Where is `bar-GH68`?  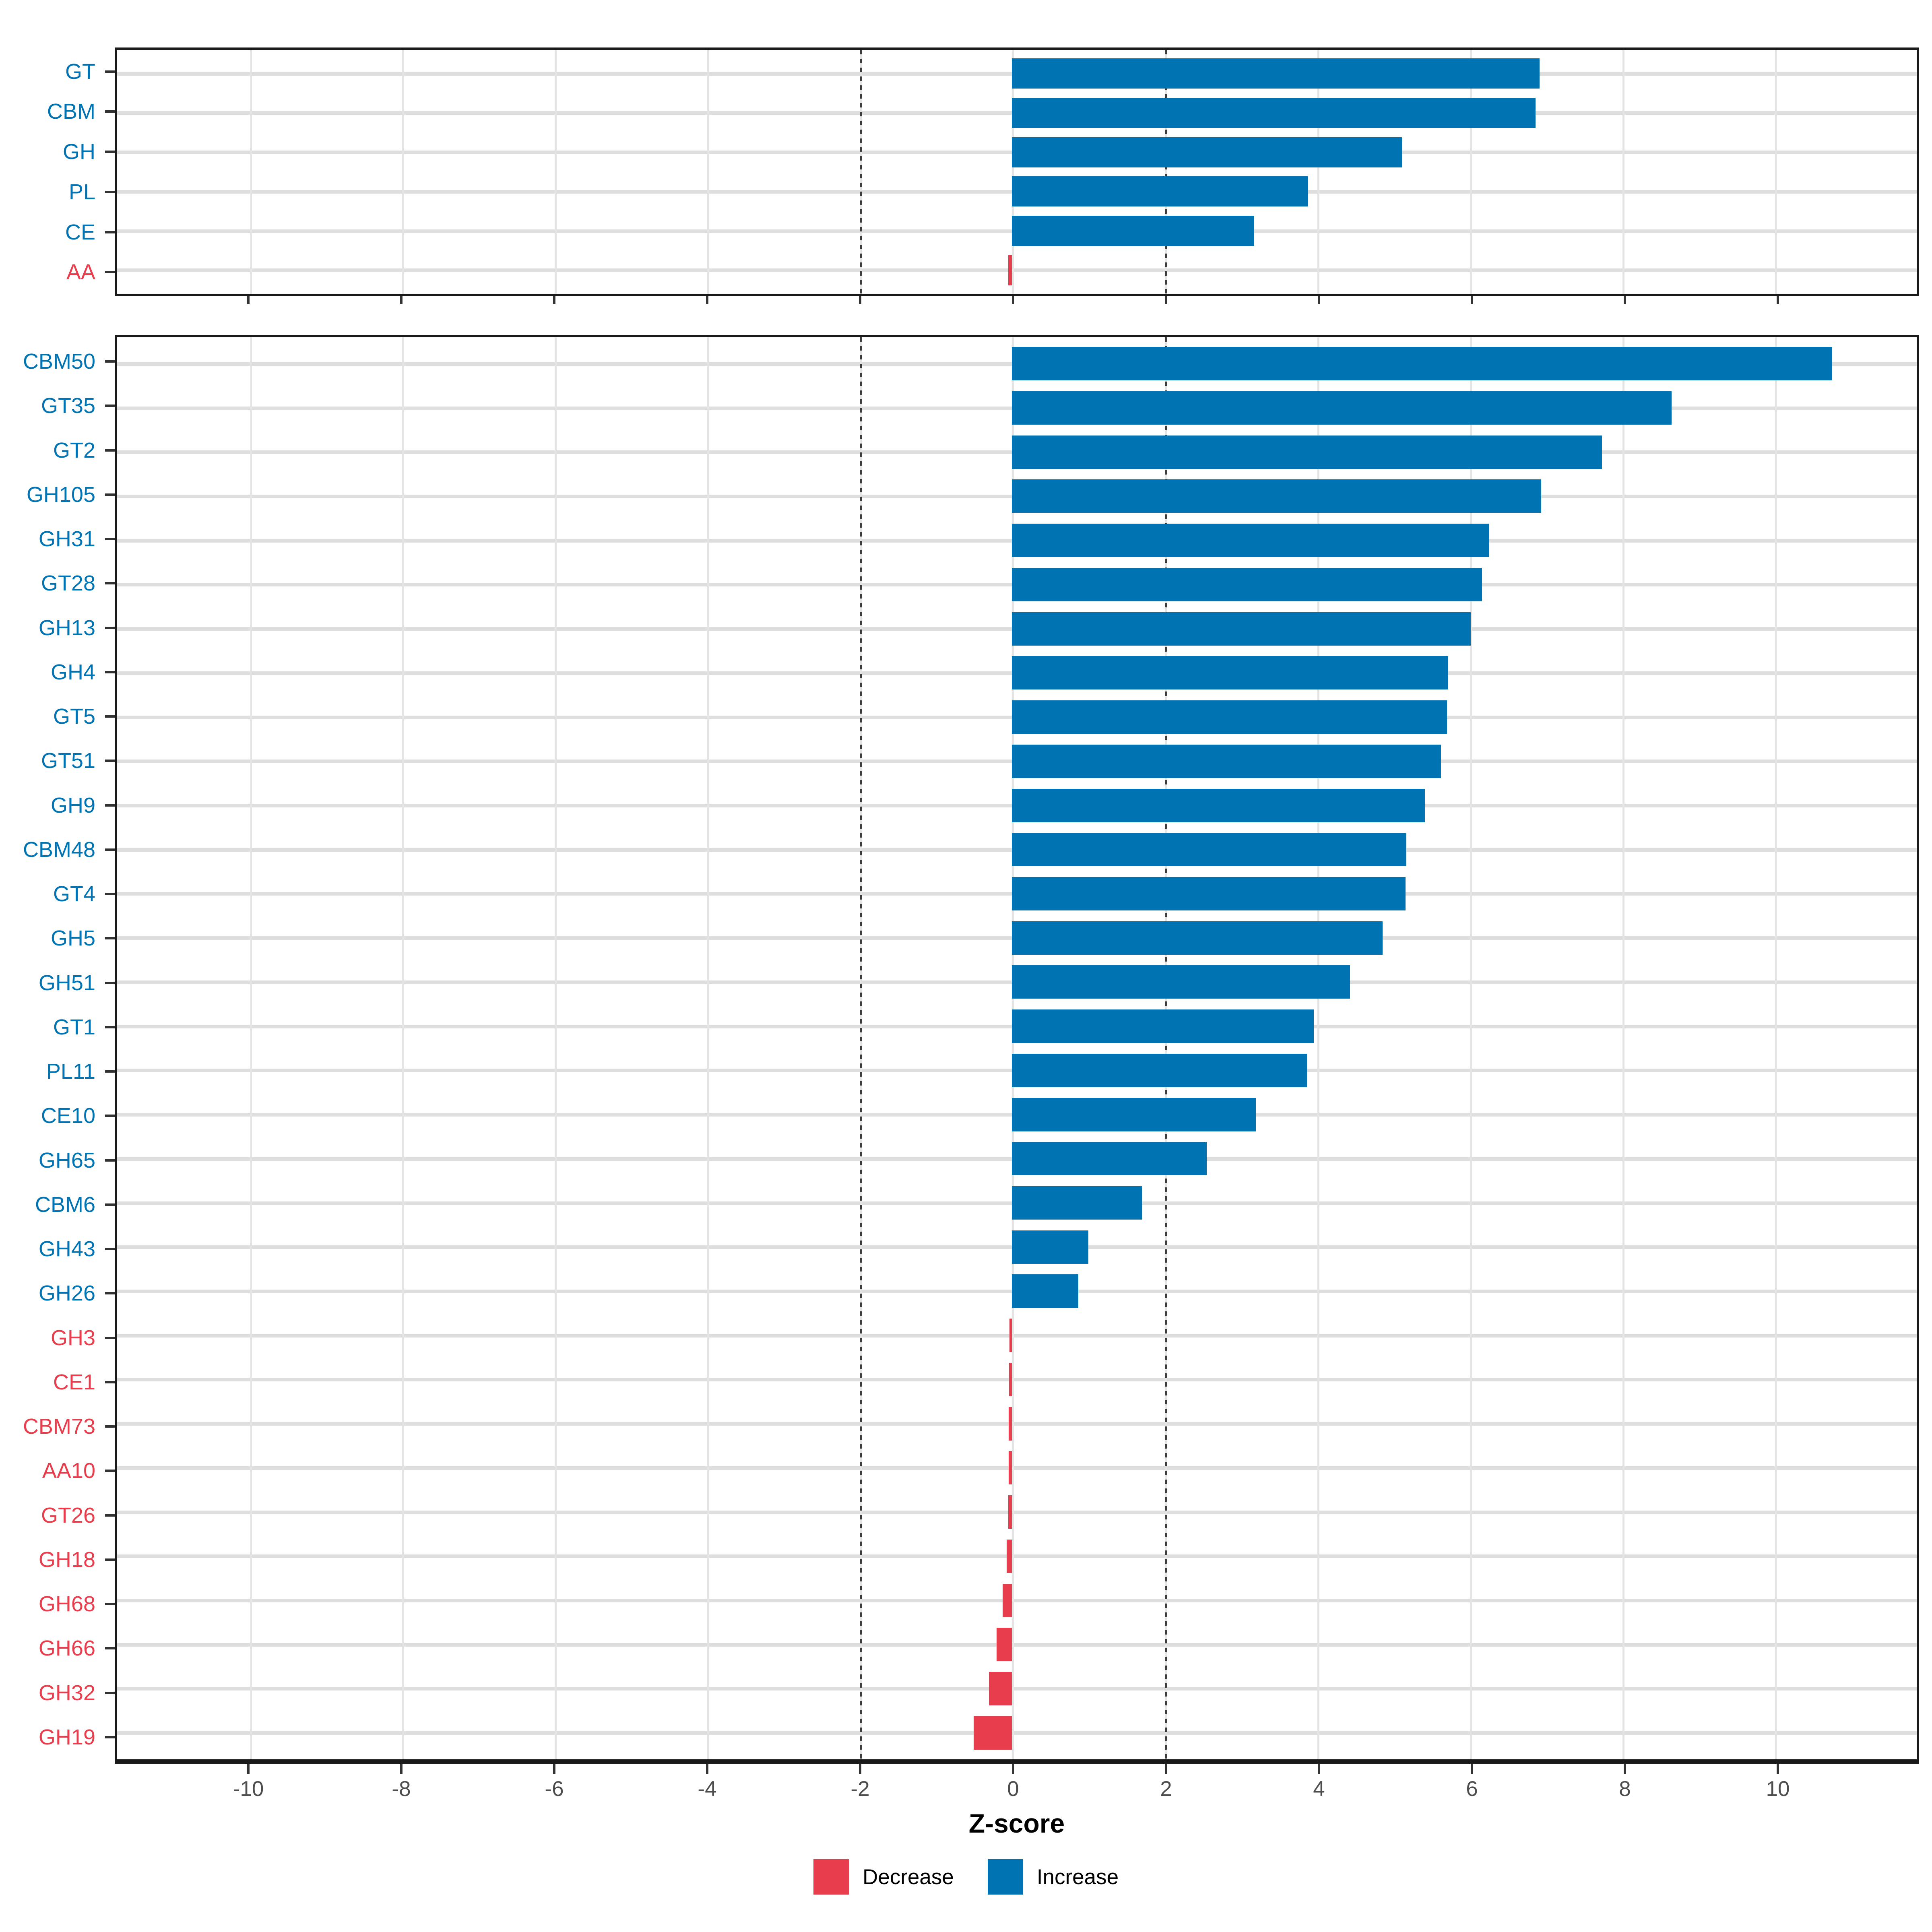
bar-GH68 is located at coordinates (1007, 1600).